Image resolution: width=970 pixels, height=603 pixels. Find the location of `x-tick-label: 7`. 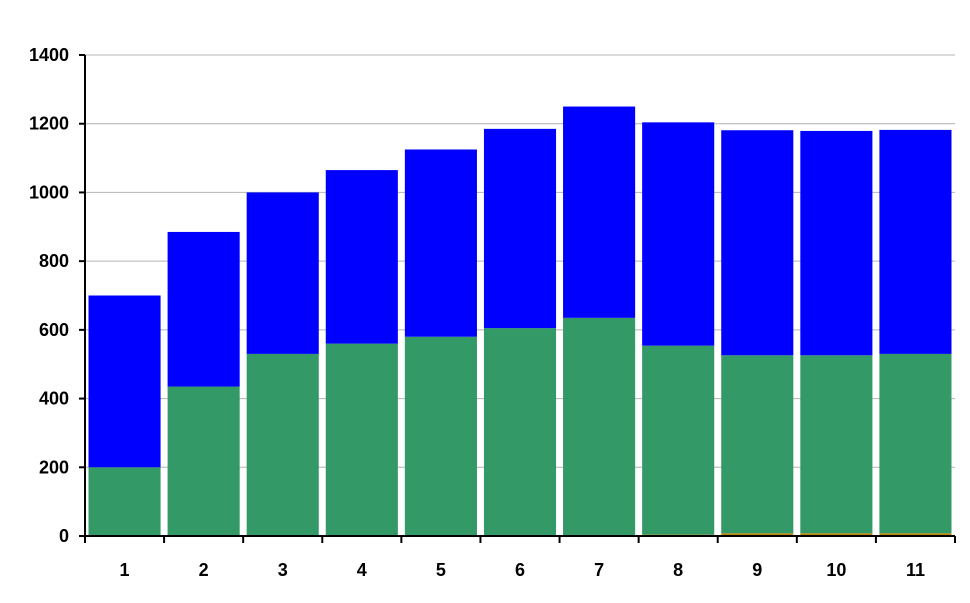

x-tick-label: 7 is located at coordinates (599, 570).